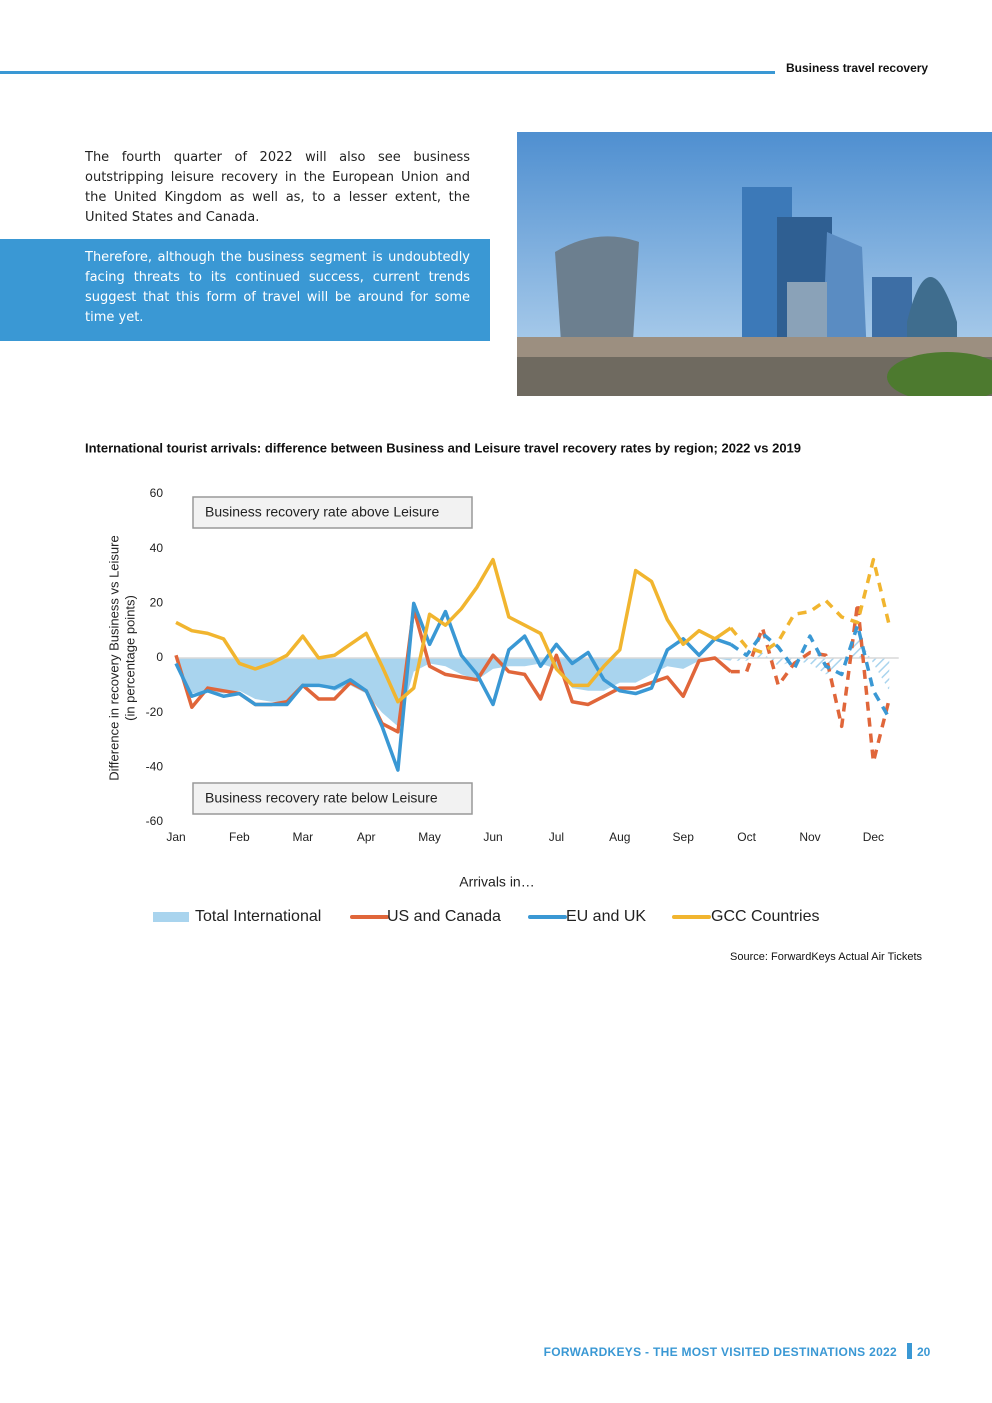 This screenshot has width=992, height=1403. What do you see at coordinates (155, 767) in the screenshot?
I see `y-tick-label: -40` at bounding box center [155, 767].